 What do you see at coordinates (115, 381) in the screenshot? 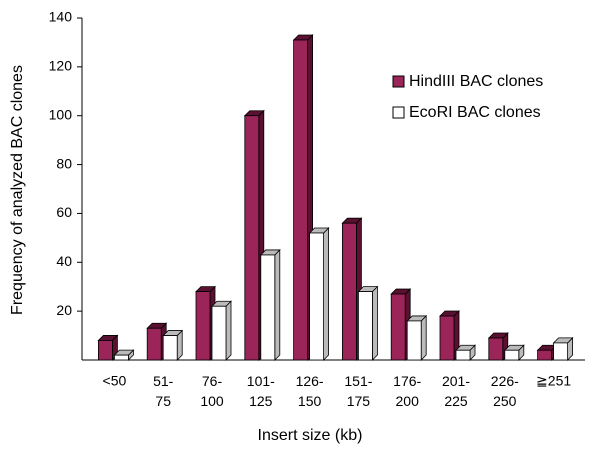
I see `x-tick-label: <50` at bounding box center [115, 381].